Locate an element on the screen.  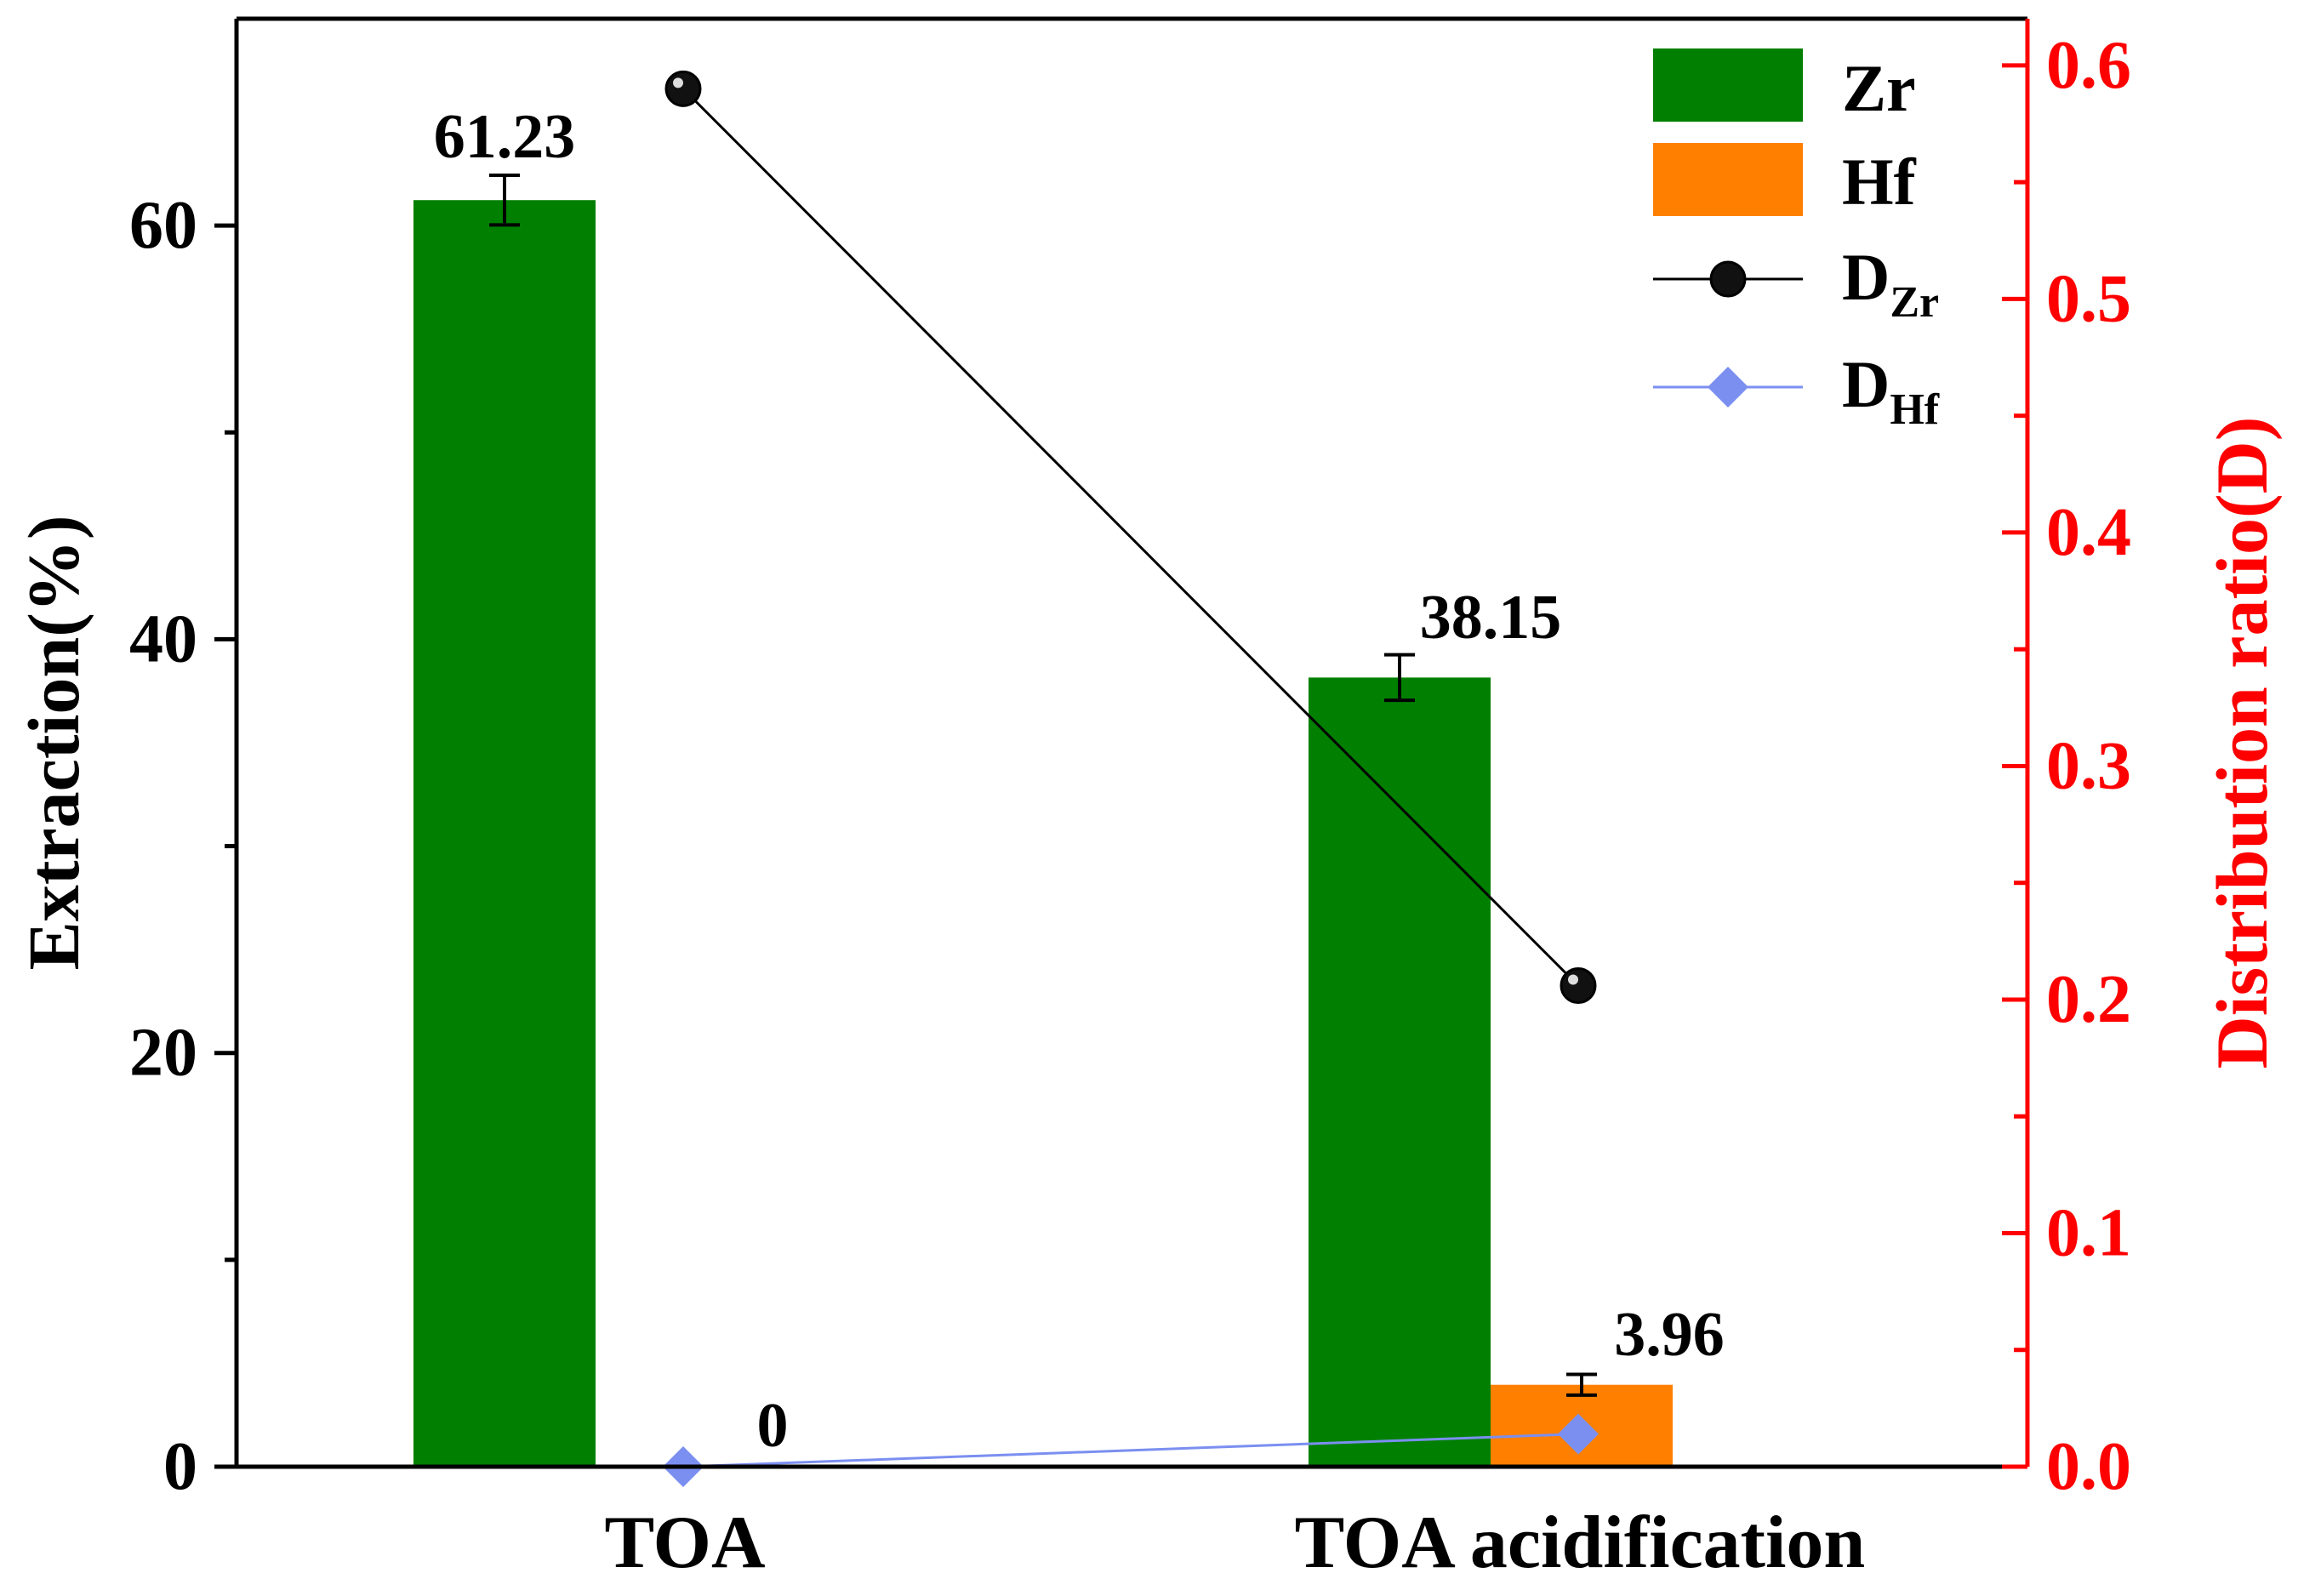
right-tick-label-0: 0.0 is located at coordinates (2088, 1467).